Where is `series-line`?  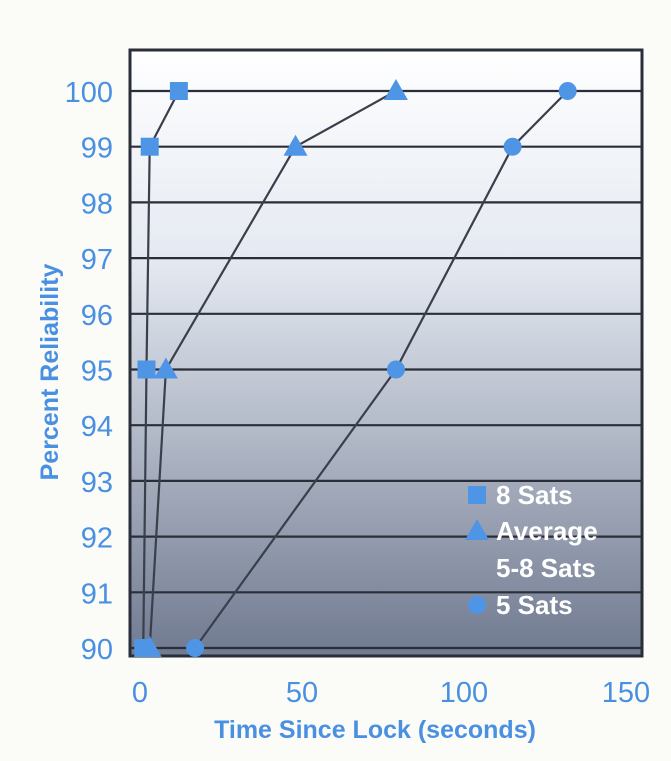
series-line is located at coordinates (161, 369).